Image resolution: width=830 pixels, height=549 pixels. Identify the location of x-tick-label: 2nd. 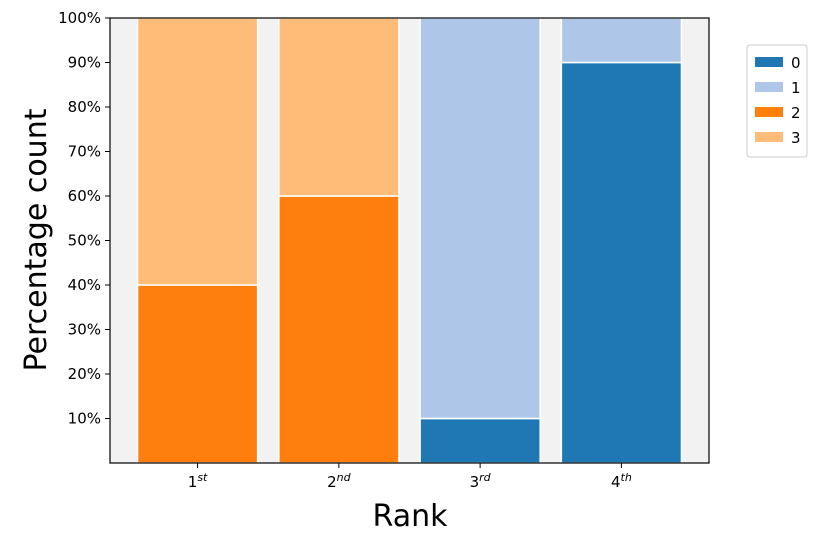
(339, 481).